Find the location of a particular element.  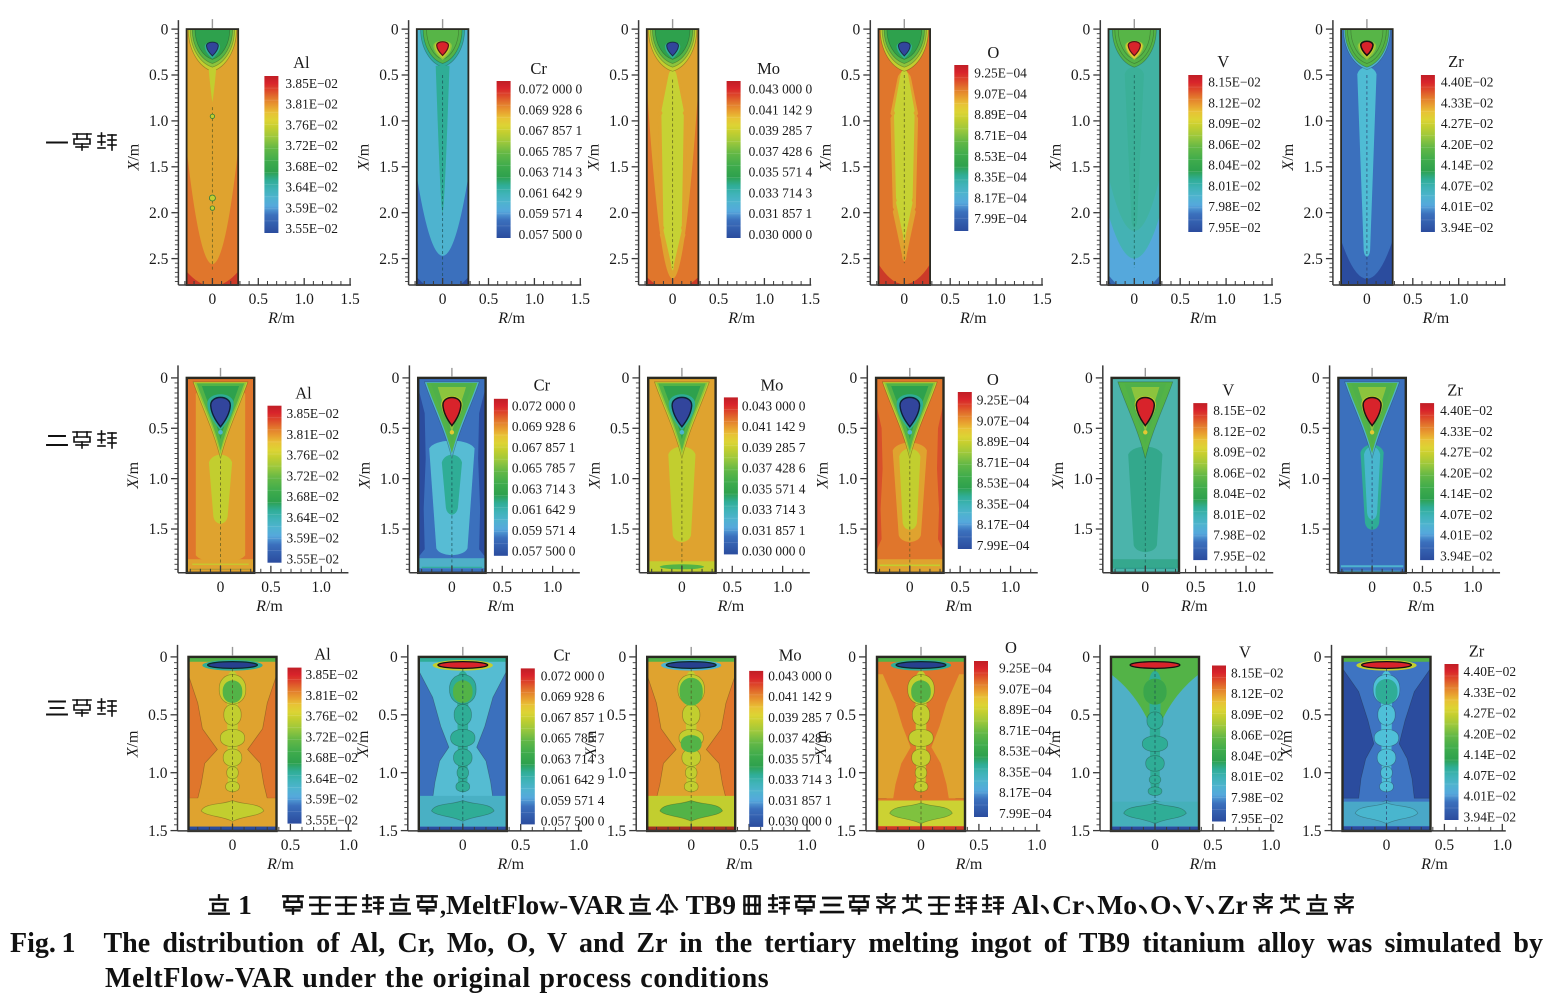

svg-text: Mo is located at coordinates (771, 385).